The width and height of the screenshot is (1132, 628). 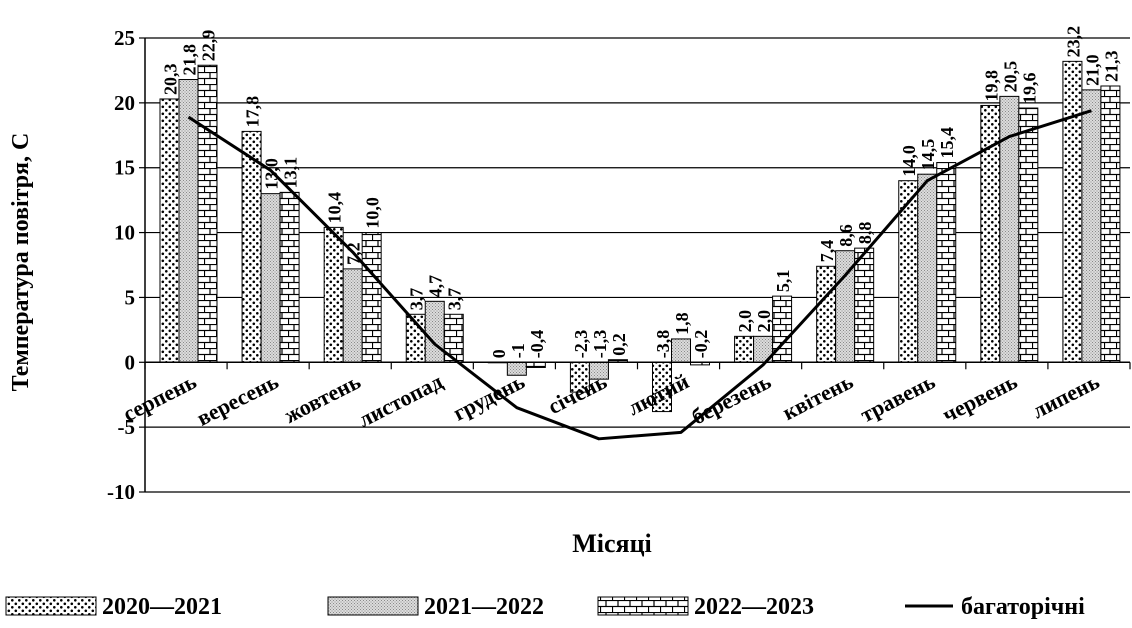 I want to click on data-label: -0,4, so click(x=537, y=344).